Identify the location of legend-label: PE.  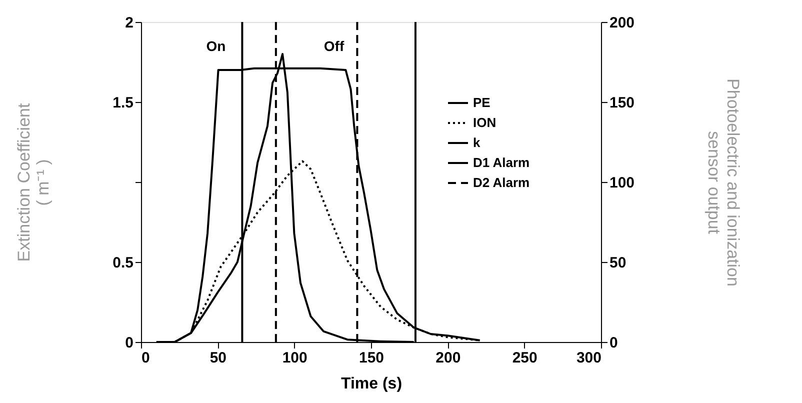
(482, 102).